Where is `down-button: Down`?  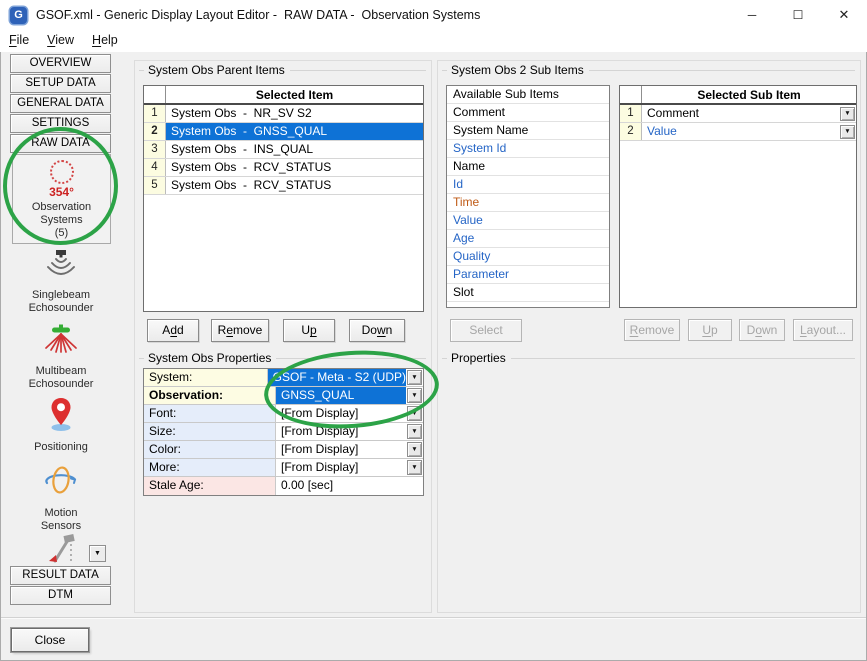
down-button: Down is located at coordinates (377, 330).